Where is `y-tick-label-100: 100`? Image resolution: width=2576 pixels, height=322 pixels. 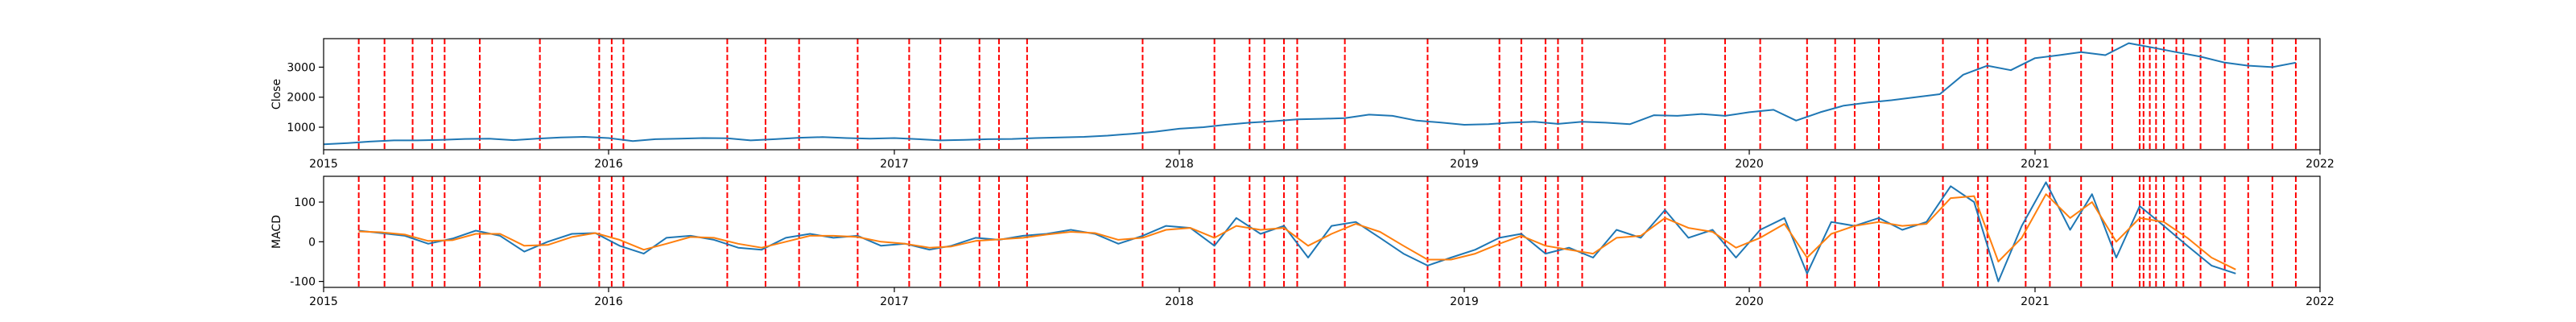
y-tick-label-100: 100 is located at coordinates (305, 202).